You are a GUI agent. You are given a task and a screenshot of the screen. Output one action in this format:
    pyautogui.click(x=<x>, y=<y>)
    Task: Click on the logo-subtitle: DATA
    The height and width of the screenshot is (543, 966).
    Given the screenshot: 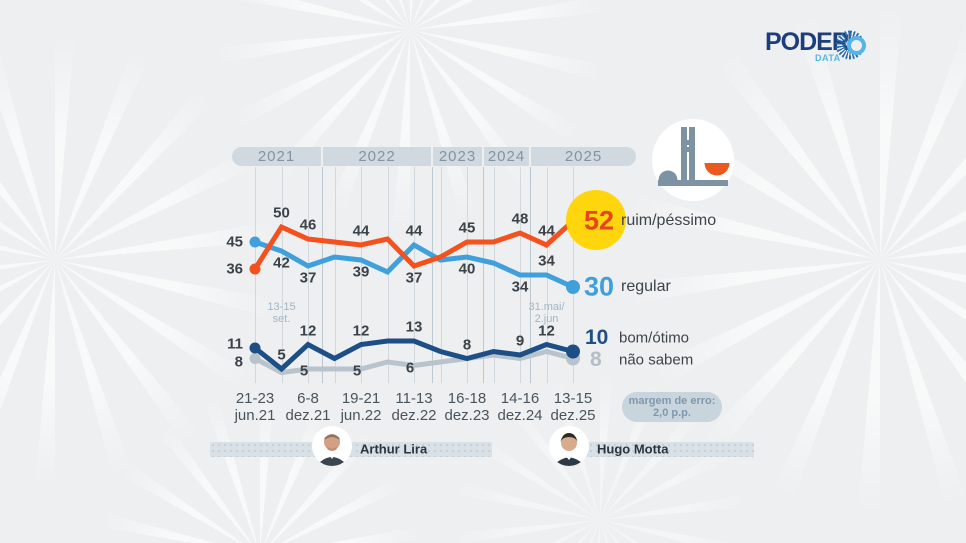 What is the action you would take?
    pyautogui.click(x=828, y=58)
    